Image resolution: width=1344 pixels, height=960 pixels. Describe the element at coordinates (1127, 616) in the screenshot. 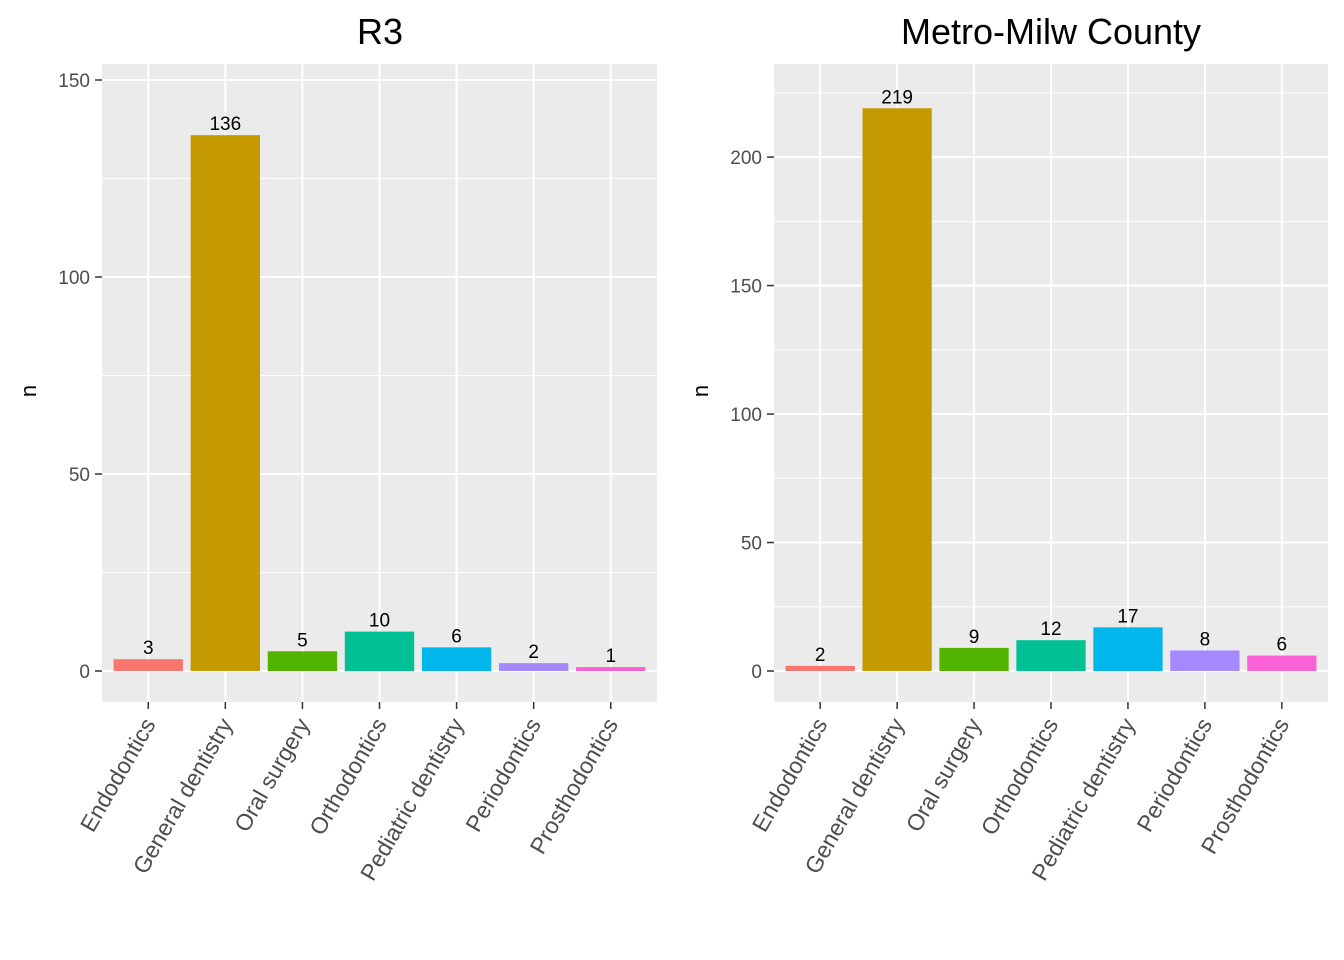

I see `data-label: 17` at that location.